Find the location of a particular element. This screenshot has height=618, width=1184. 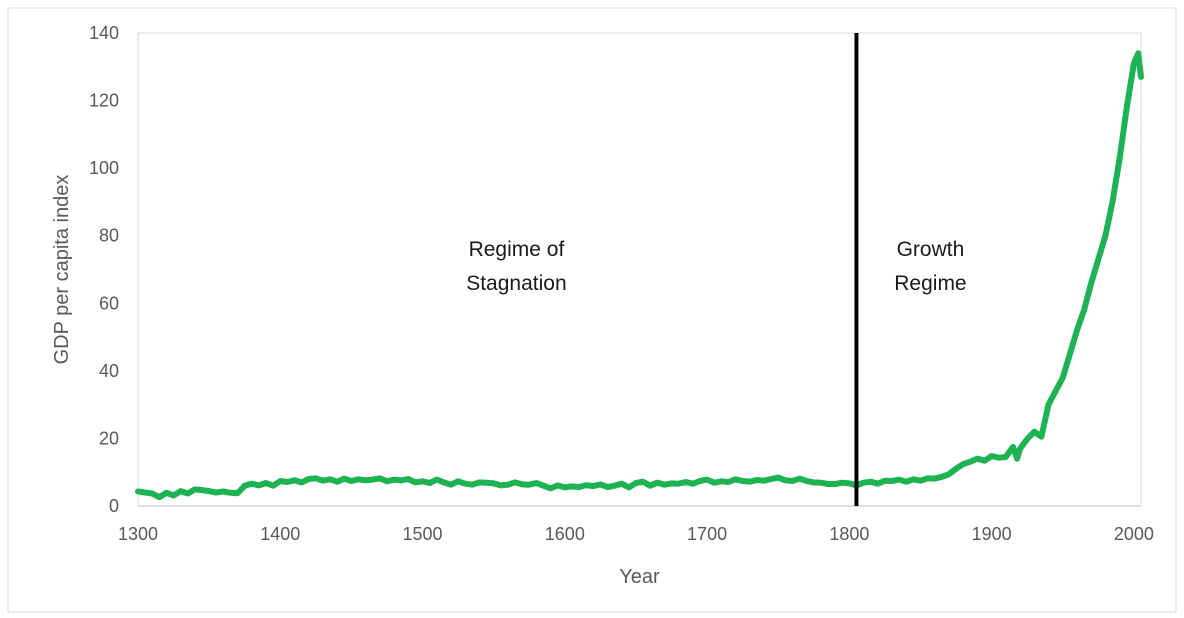

annotation-text: Regime of is located at coordinates (517, 249).